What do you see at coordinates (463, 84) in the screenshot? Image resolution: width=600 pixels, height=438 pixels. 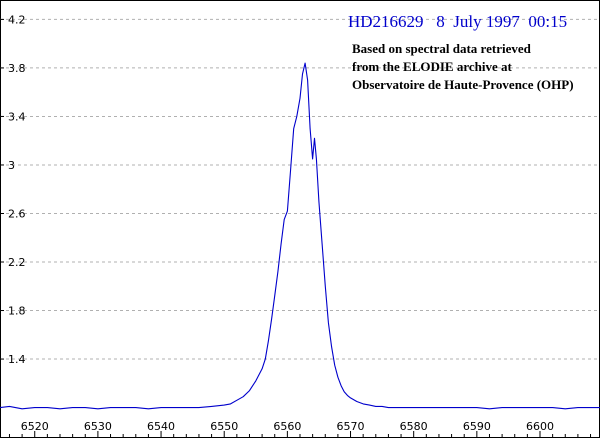 I see `annotation-line: Observatoire de Haute-Provence (OHP)` at bounding box center [463, 84].